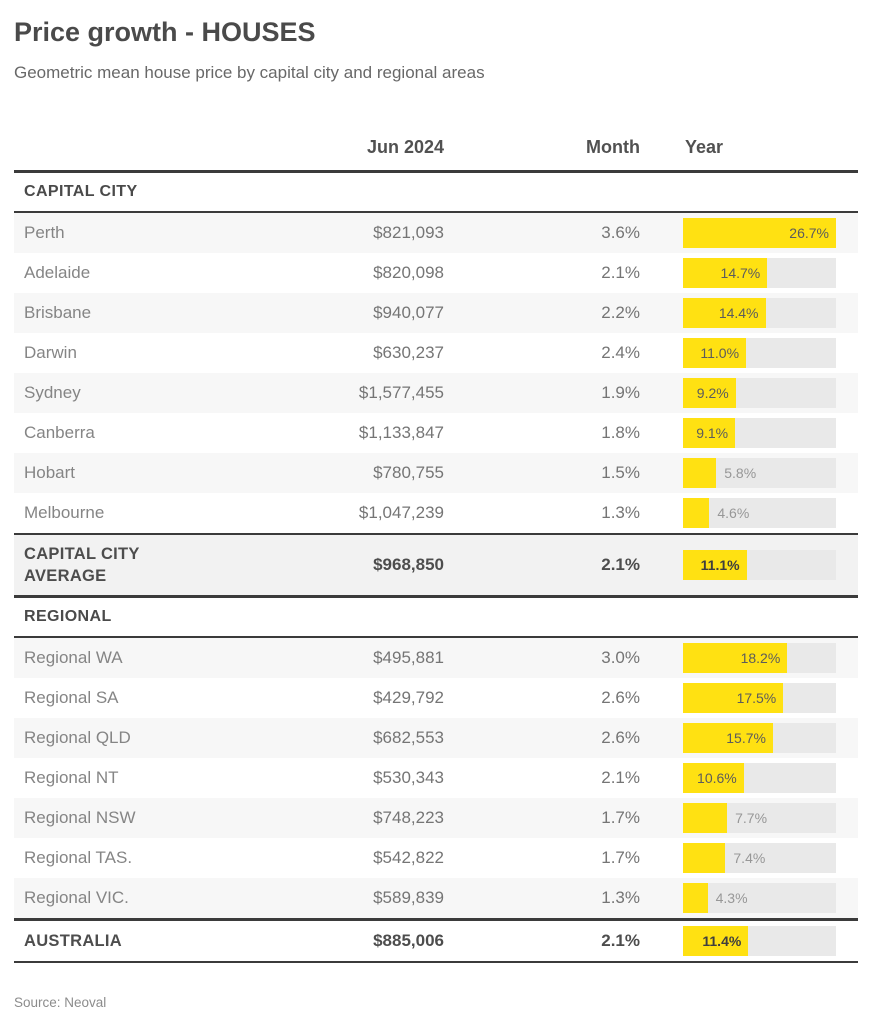  I want to click on price-value: $429,792, so click(408, 697).